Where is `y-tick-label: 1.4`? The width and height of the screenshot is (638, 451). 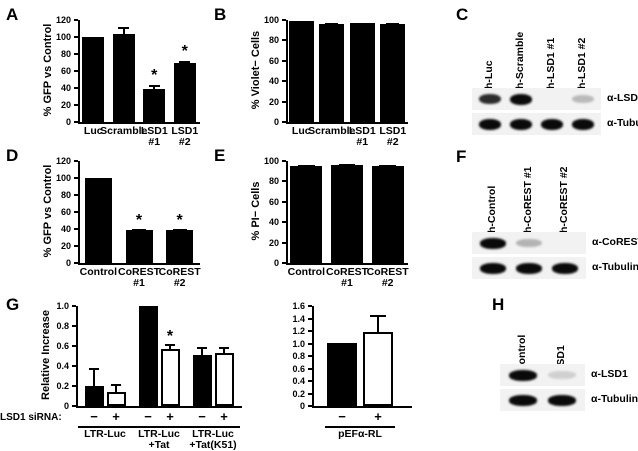
y-tick-label: 1.4 is located at coordinates (298, 318).